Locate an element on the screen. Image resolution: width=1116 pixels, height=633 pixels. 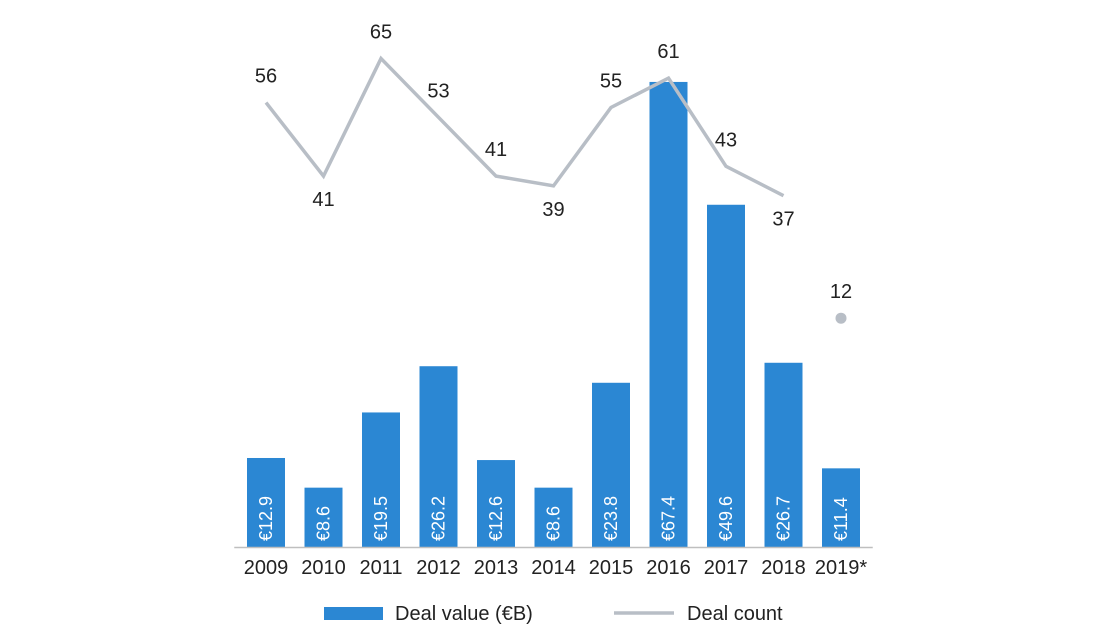
x-tick-label: 2017 is located at coordinates (726, 568).